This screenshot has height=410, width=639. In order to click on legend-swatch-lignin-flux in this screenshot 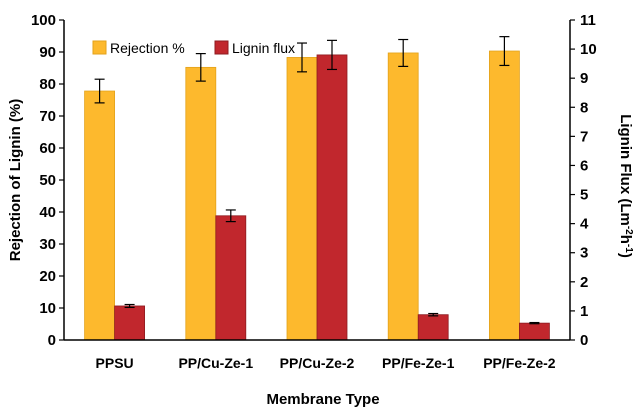, I will do `click(221, 47)`.